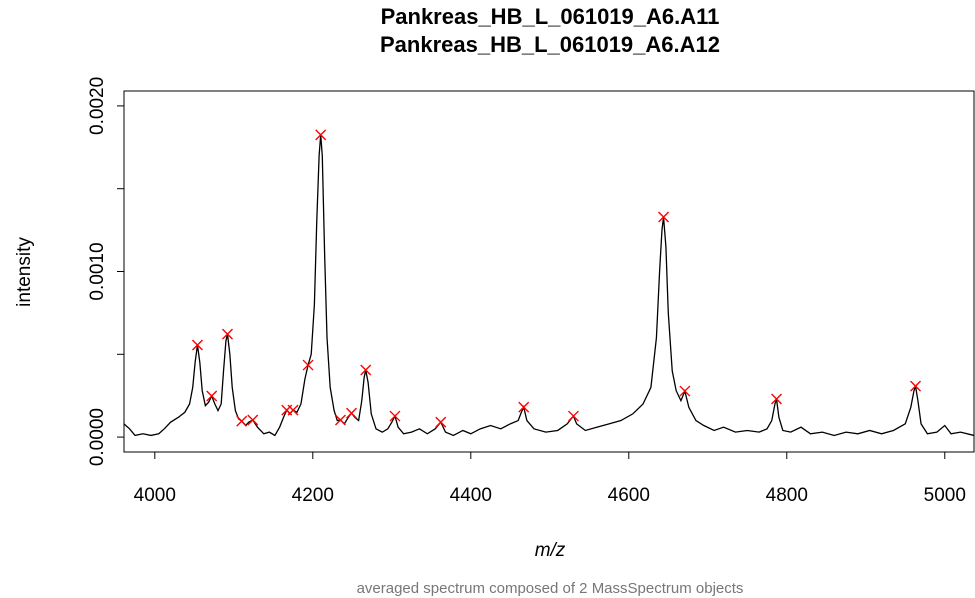 This screenshot has width=975, height=598. I want to click on x-tick-label: 4800, so click(787, 495).